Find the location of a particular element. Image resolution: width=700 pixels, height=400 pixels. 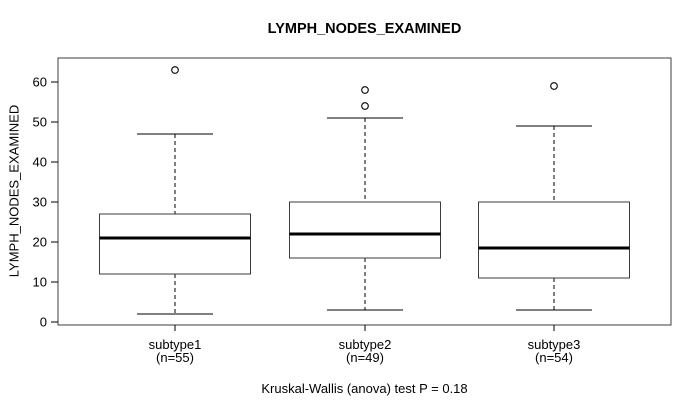

group-label: subtype2 is located at coordinates (365, 344).